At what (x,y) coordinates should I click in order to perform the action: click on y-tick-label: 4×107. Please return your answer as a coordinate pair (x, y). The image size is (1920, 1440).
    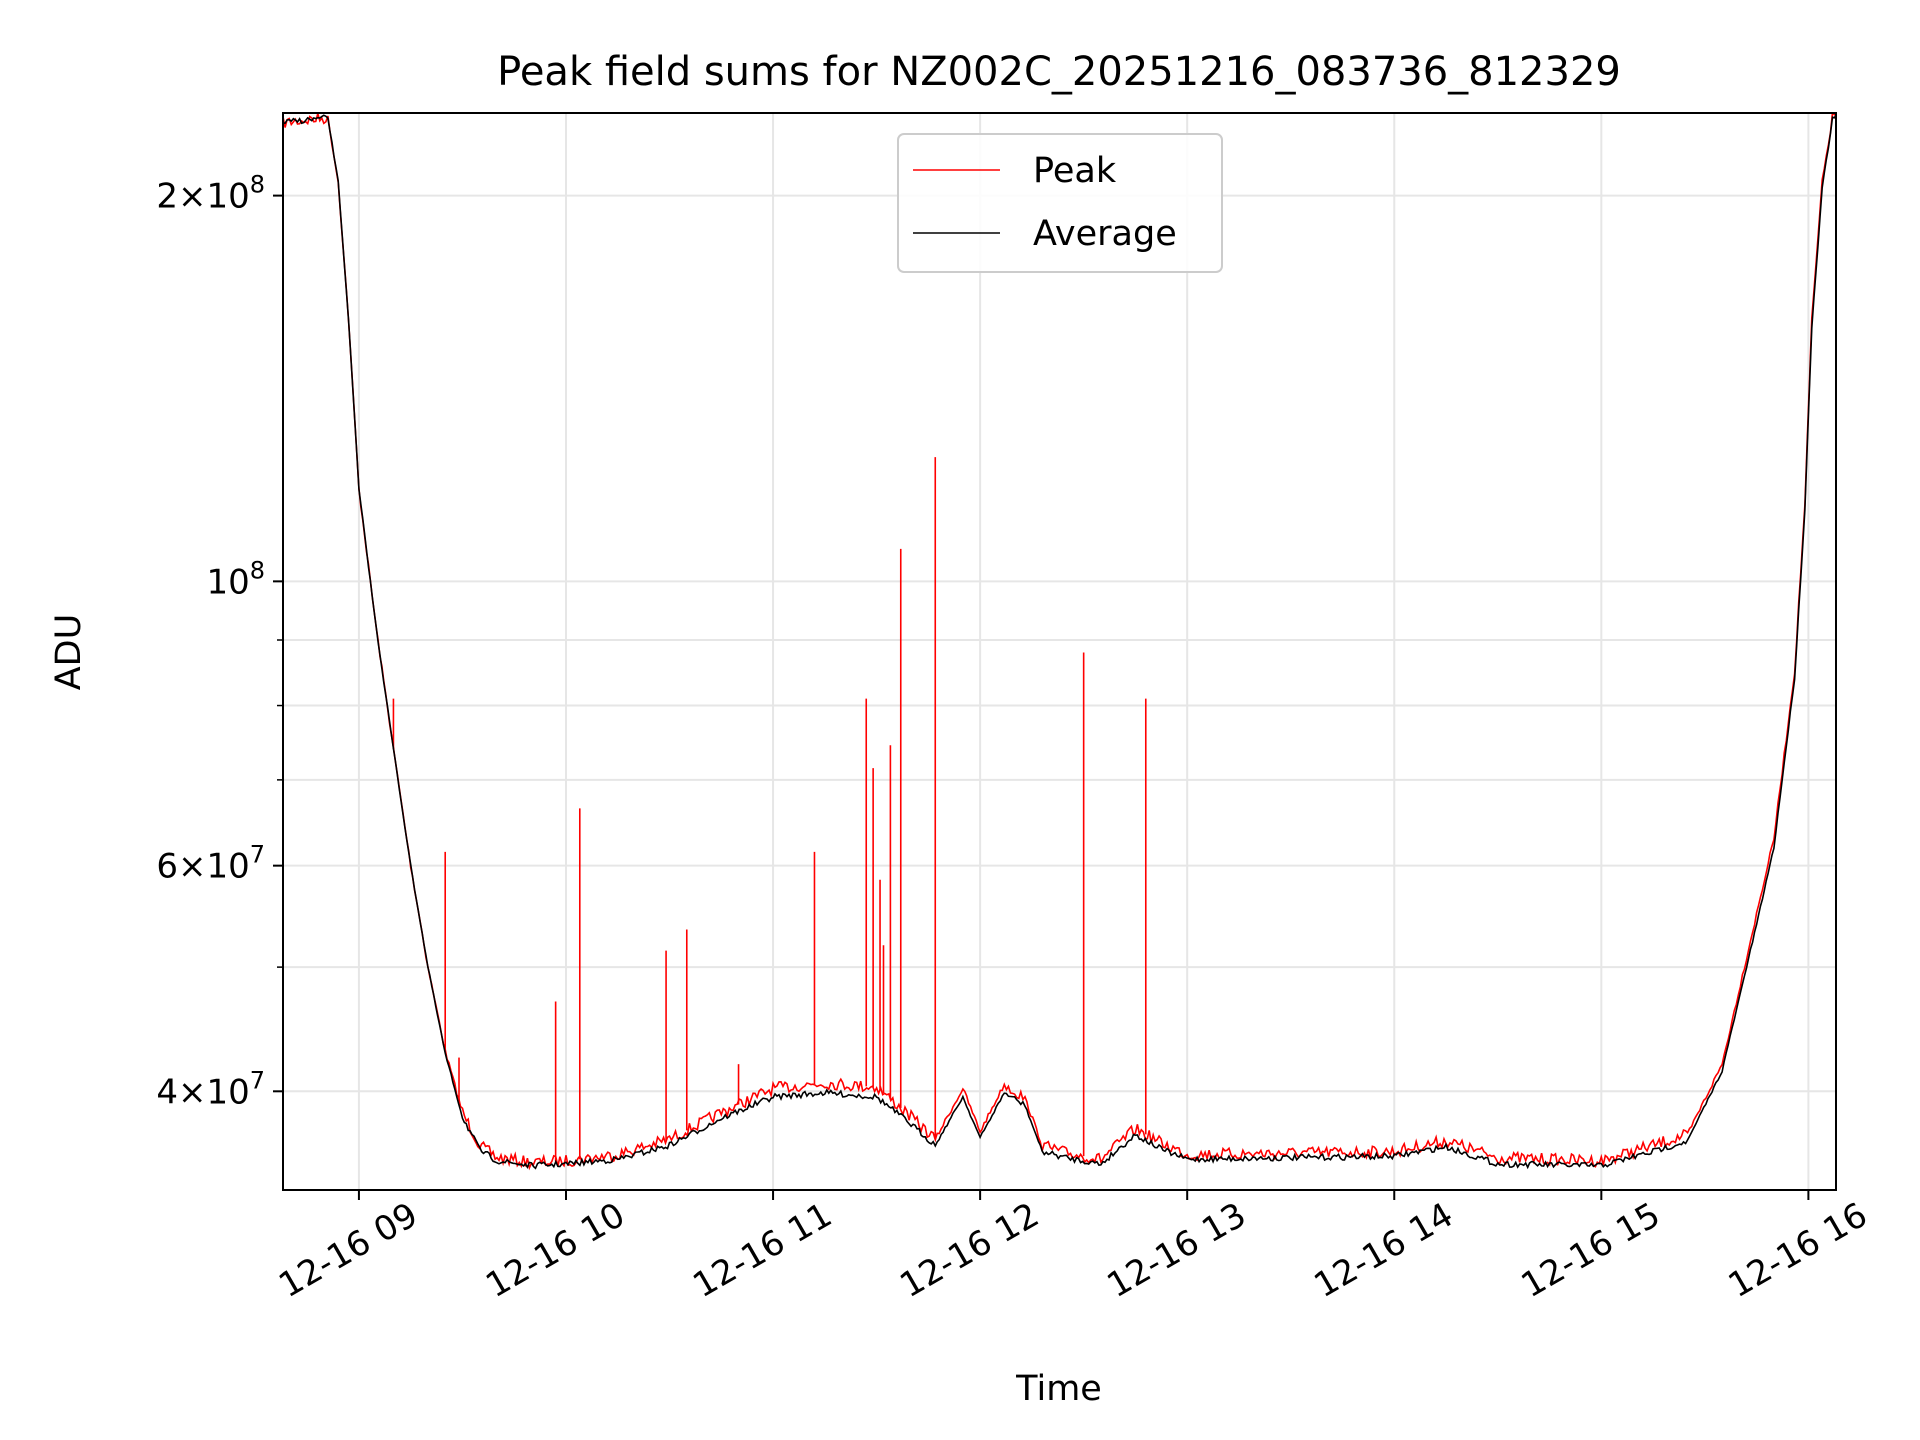
    Looking at the image, I should click on (210, 1089).